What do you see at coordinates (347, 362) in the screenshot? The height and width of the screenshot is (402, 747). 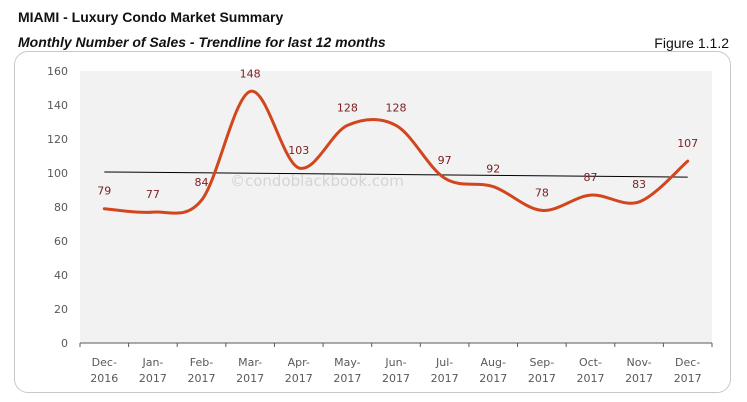 I see `x-tick-label: May-` at bounding box center [347, 362].